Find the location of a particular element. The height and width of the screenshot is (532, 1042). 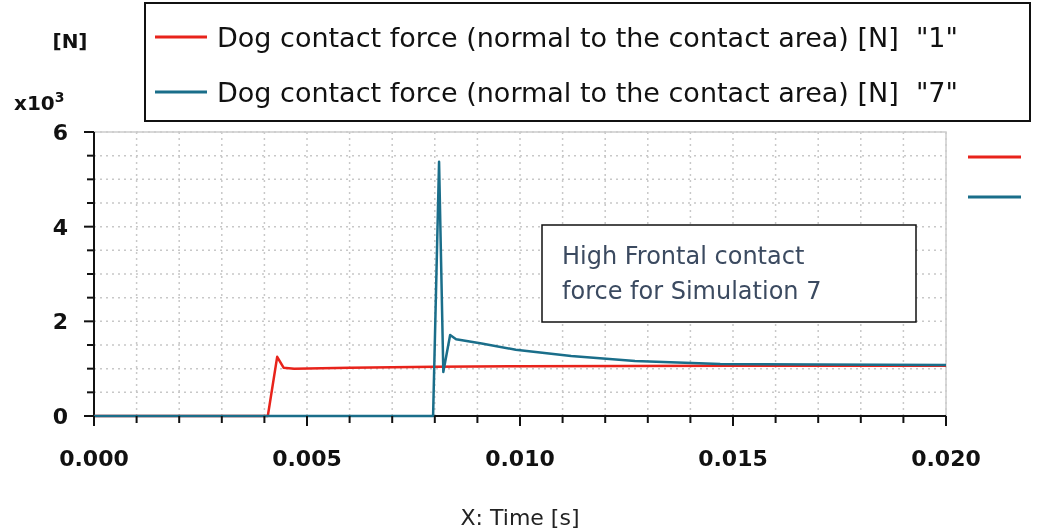

x-tick-label: 0.010 is located at coordinates (520, 458).